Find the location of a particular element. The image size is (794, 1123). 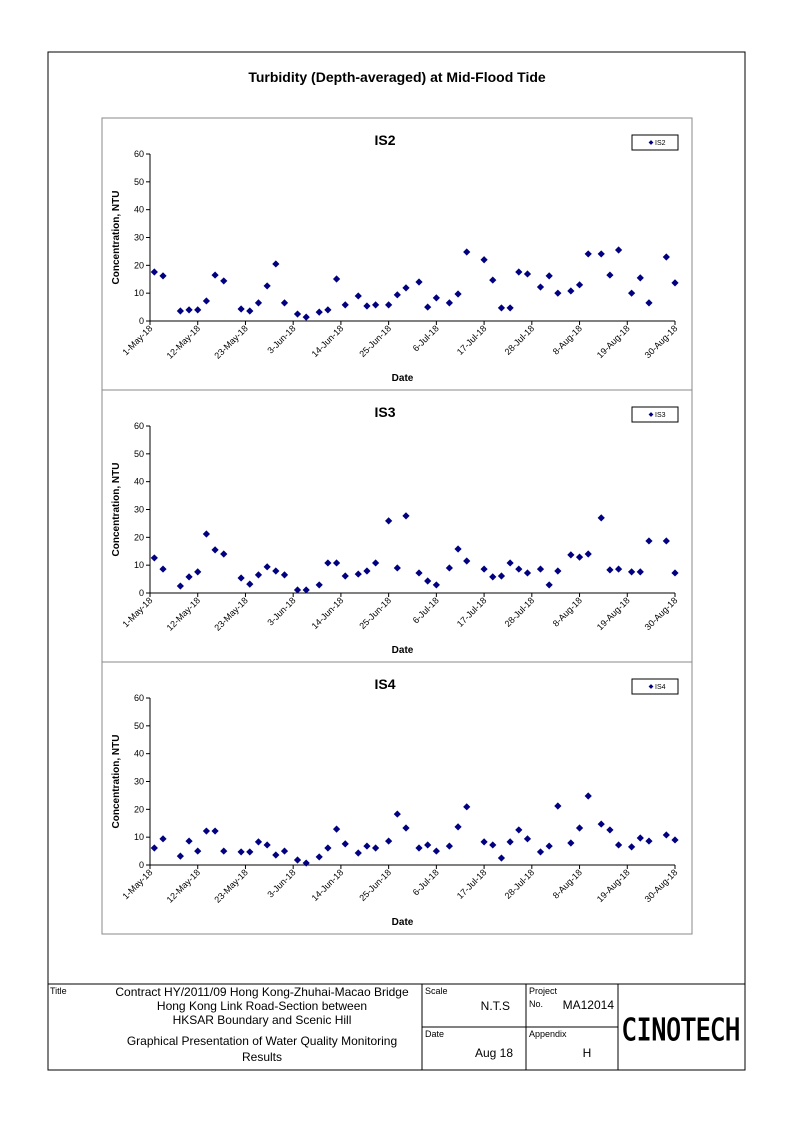

x-tick-label: 19-Aug-18 is located at coordinates (613, 613).